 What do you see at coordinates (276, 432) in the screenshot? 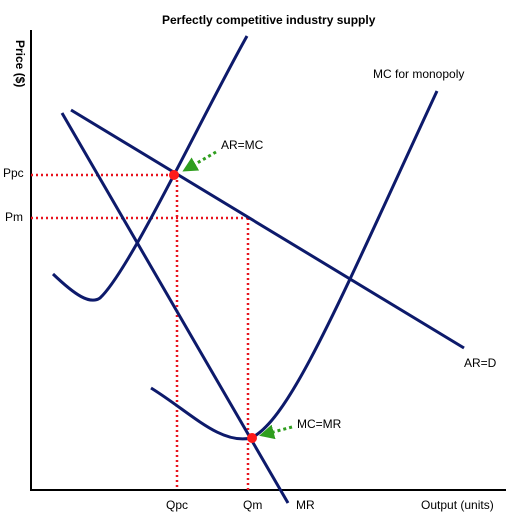
I see `mc-mr-arrow` at bounding box center [276, 432].